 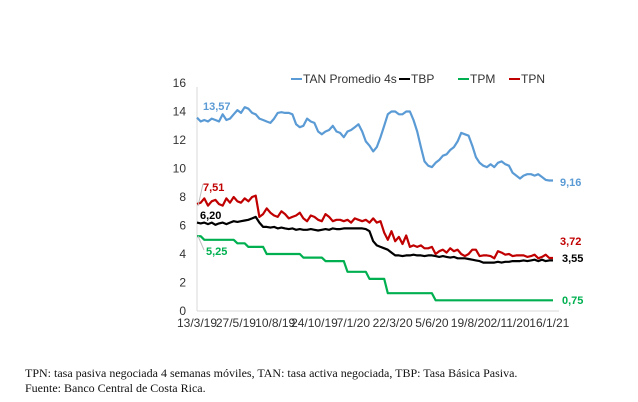 What do you see at coordinates (182, 311) in the screenshot?
I see `y-tick-label: 0` at bounding box center [182, 311].